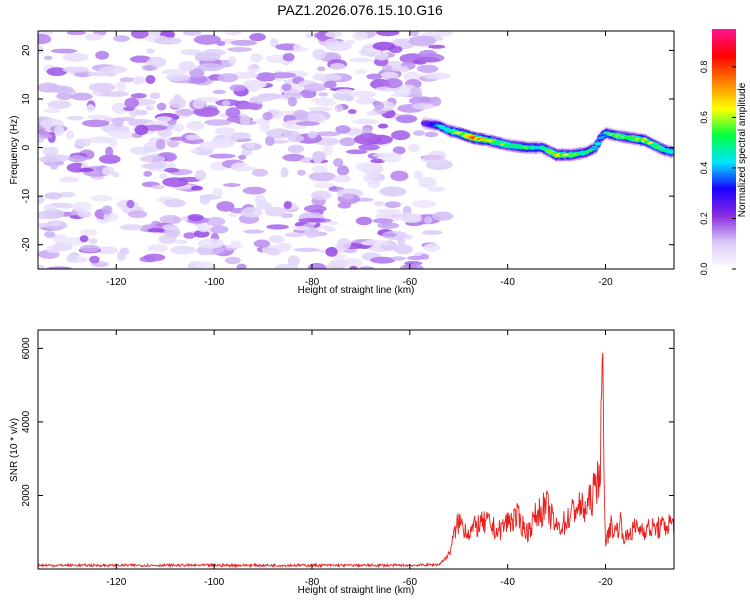 The image size is (750, 600). What do you see at coordinates (507, 282) in the screenshot?
I see `spectrogram-x-tick-label: -40` at bounding box center [507, 282].